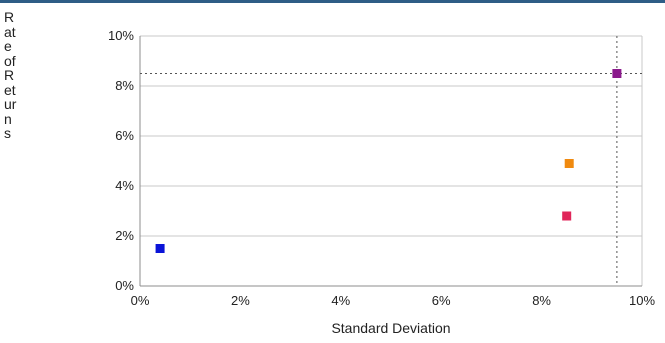  I want to click on x-tick-label: 4%, so click(340, 300).